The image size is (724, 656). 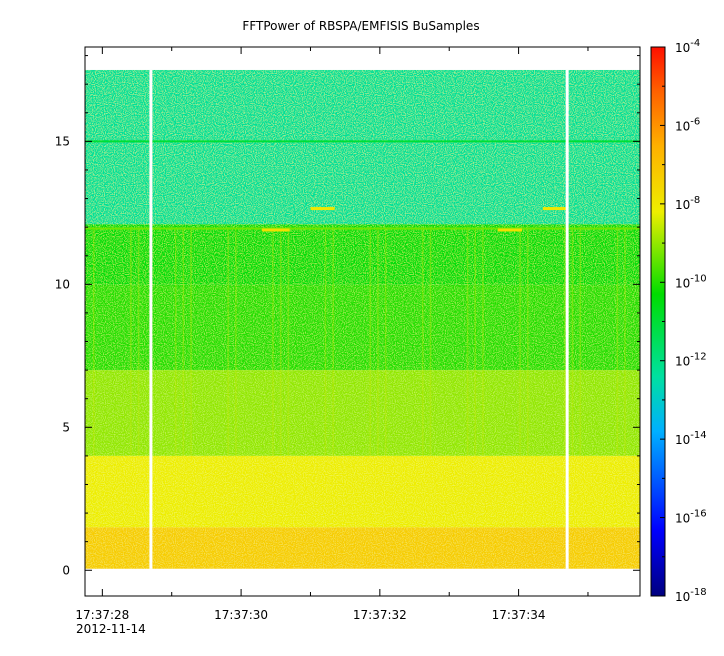 What do you see at coordinates (62, 284) in the screenshot?
I see `y-tick-label: 10` at bounding box center [62, 284].